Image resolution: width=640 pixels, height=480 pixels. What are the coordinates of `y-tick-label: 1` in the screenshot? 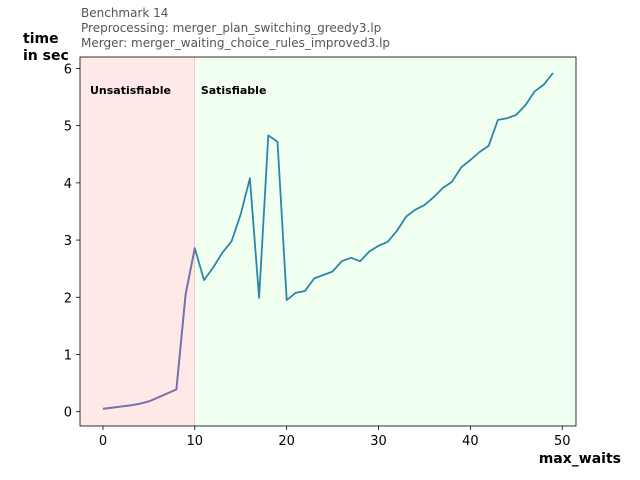 It's located at (68, 355).